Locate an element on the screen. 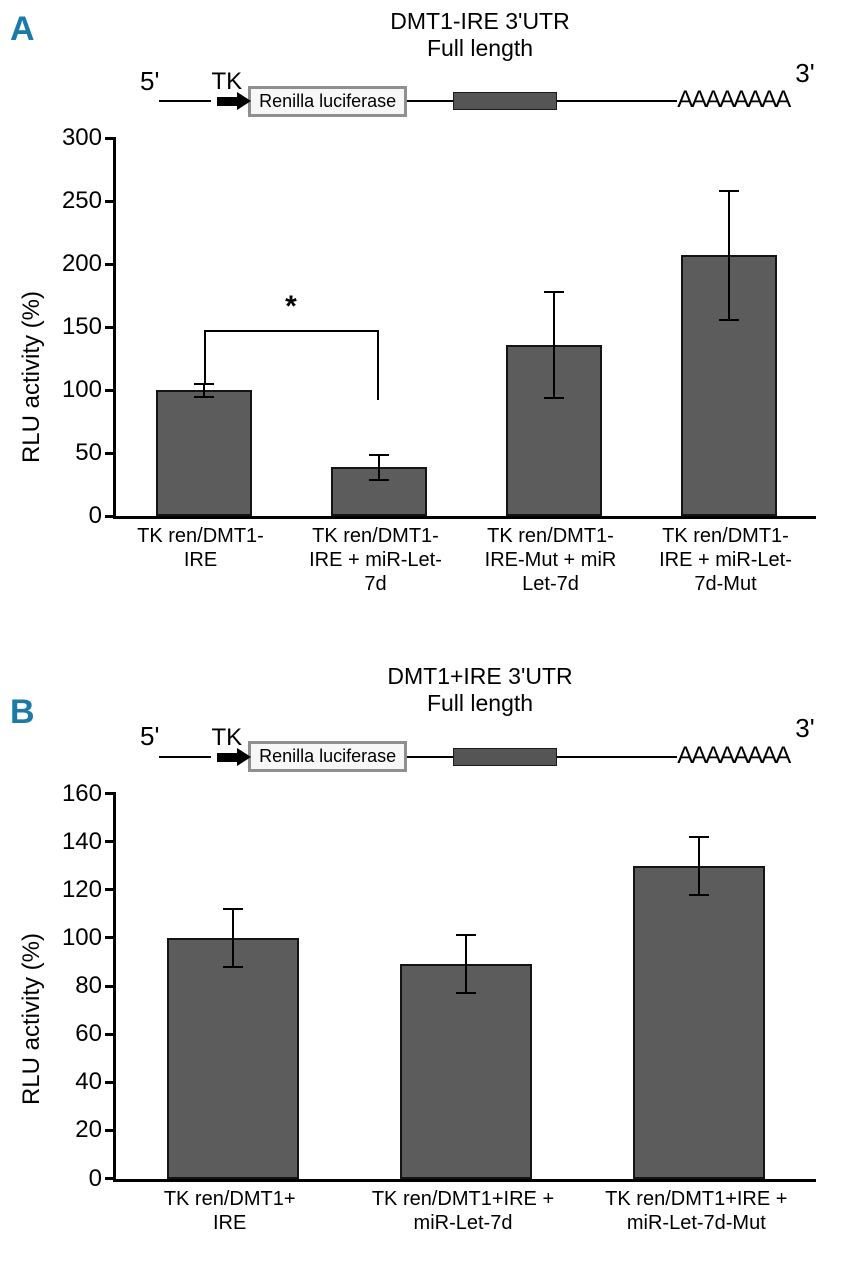 Image resolution: width=842 pixels, height=1280 pixels. construct-diagram-b: 5' TK Renilla luciferase AAAAAAAA 3' is located at coordinates (480, 753).